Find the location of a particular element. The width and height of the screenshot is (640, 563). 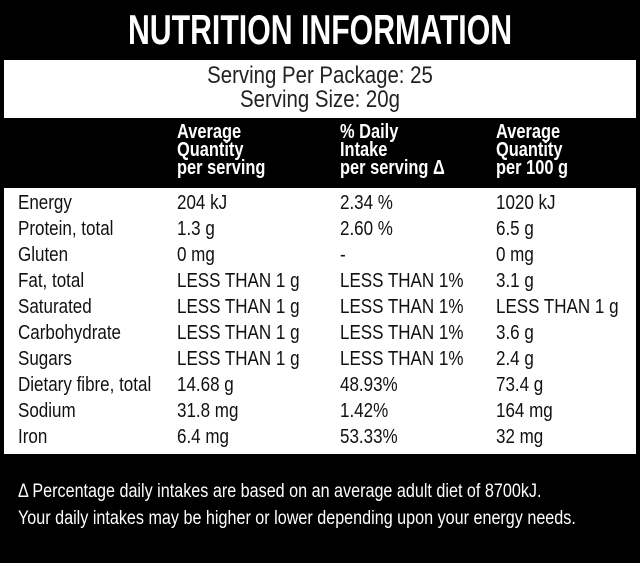

nutrient-name: Iron is located at coordinates (33, 437).